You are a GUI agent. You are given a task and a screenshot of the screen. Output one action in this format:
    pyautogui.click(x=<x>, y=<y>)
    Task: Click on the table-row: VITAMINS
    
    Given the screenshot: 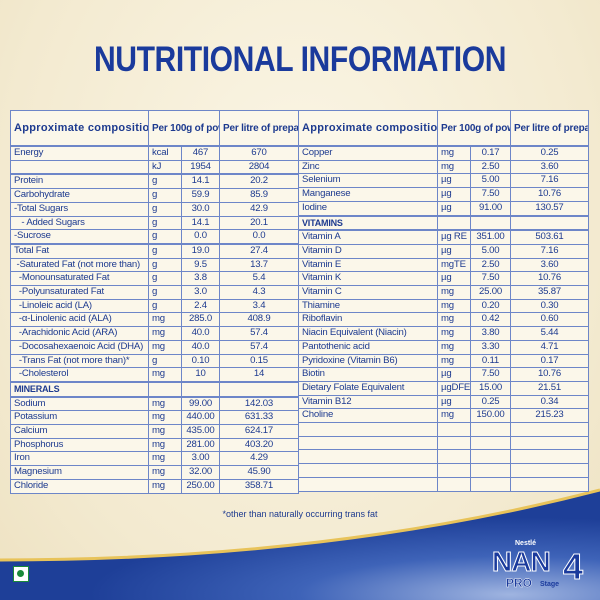 What is the action you would take?
    pyautogui.click(x=443, y=222)
    